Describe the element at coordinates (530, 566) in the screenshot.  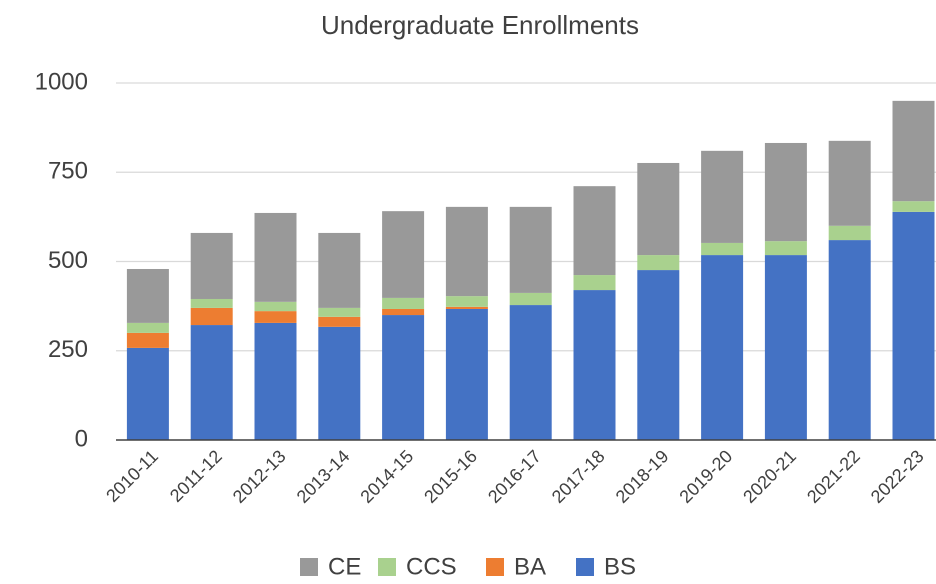
I see `legend-label: BA` at that location.